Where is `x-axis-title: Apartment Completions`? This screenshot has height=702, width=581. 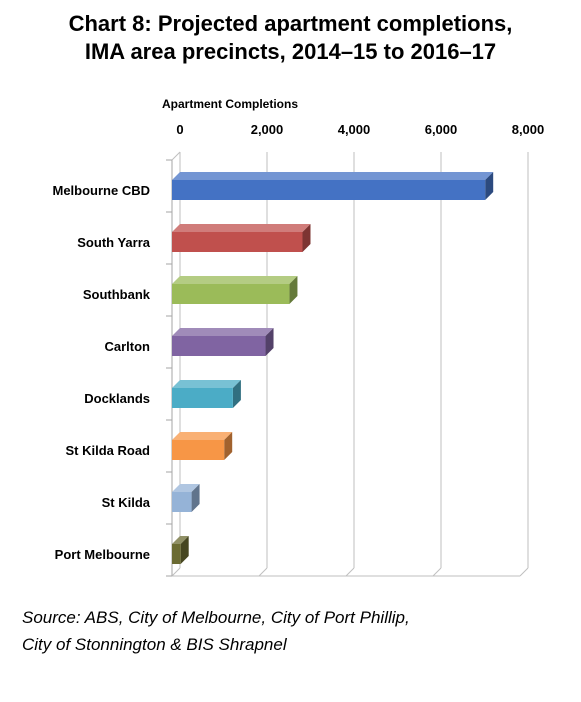 x-axis-title: Apartment Completions is located at coordinates (230, 104).